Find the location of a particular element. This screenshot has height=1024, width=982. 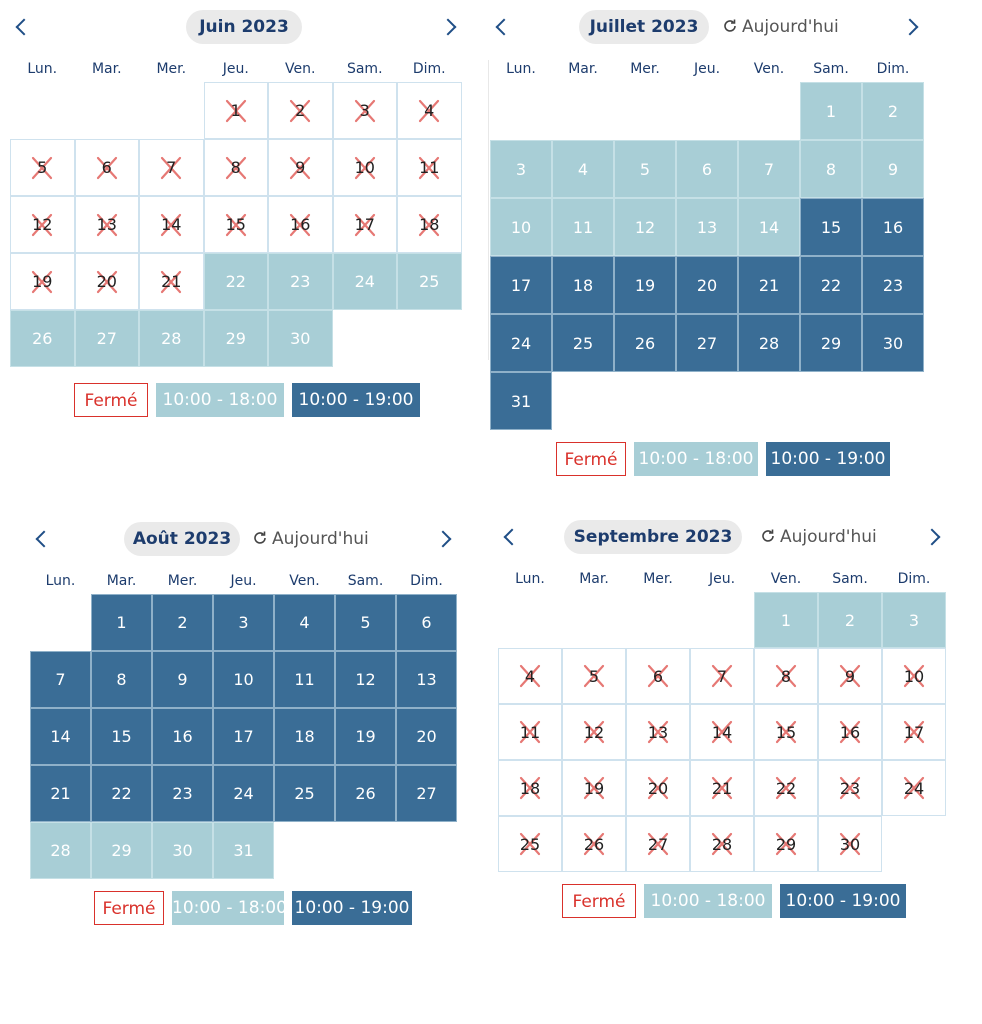

month-title: Juillet 2023 is located at coordinates (644, 27).